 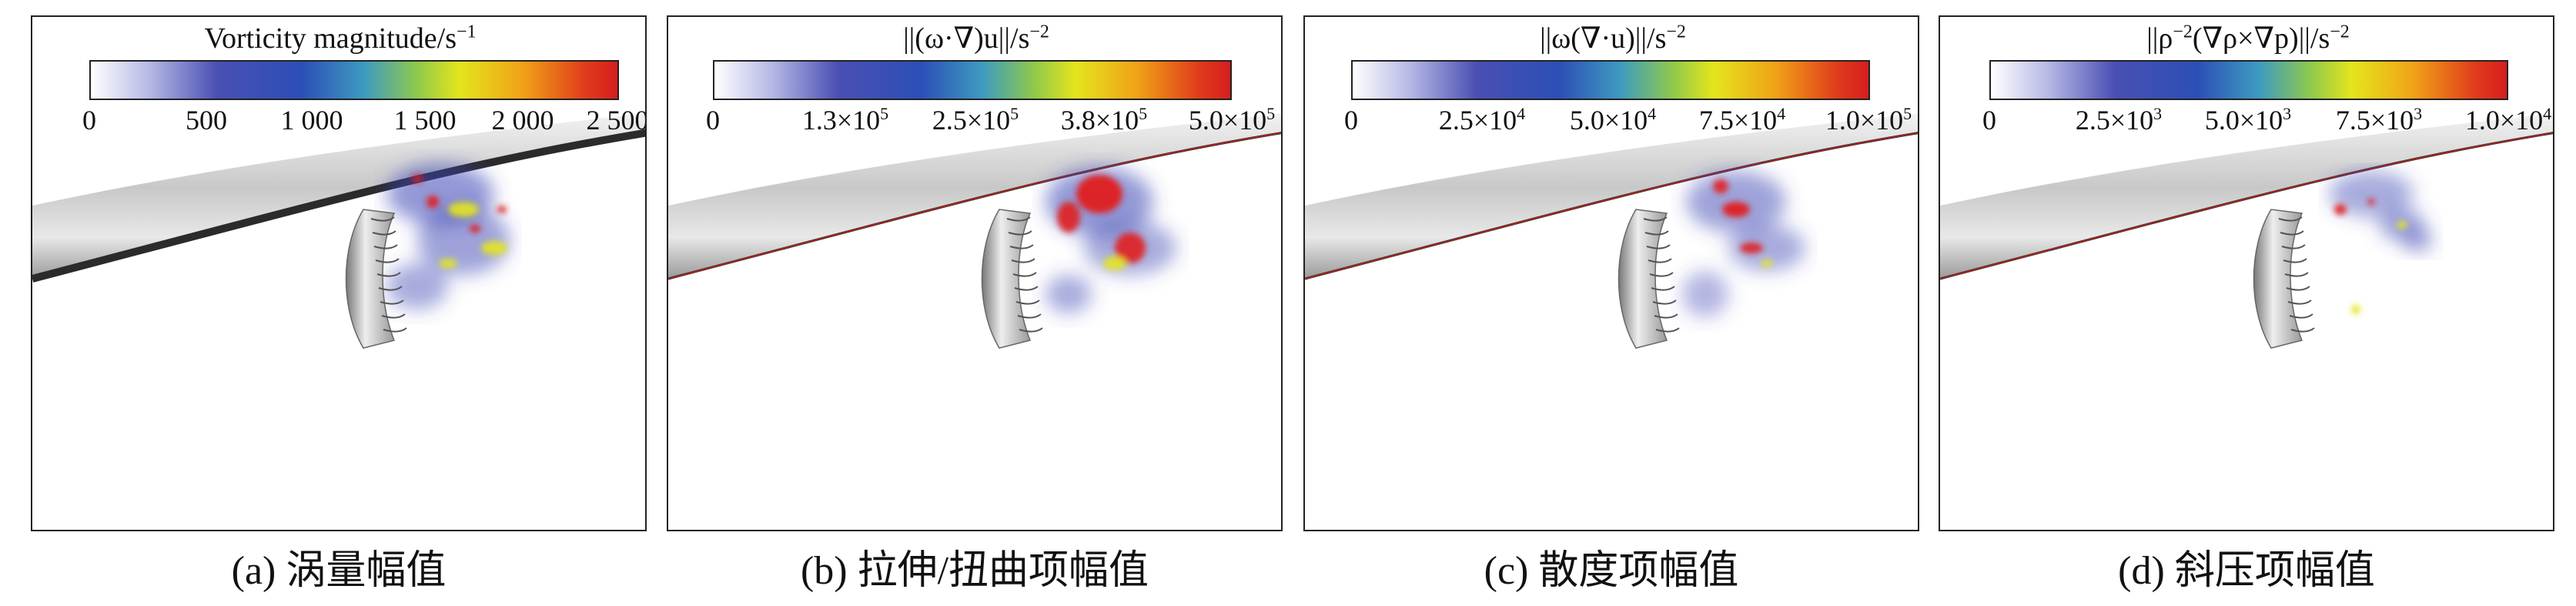 What do you see at coordinates (967, 38) in the screenshot?
I see `title-main: ||(ω·∇)u||/s` at bounding box center [967, 38].